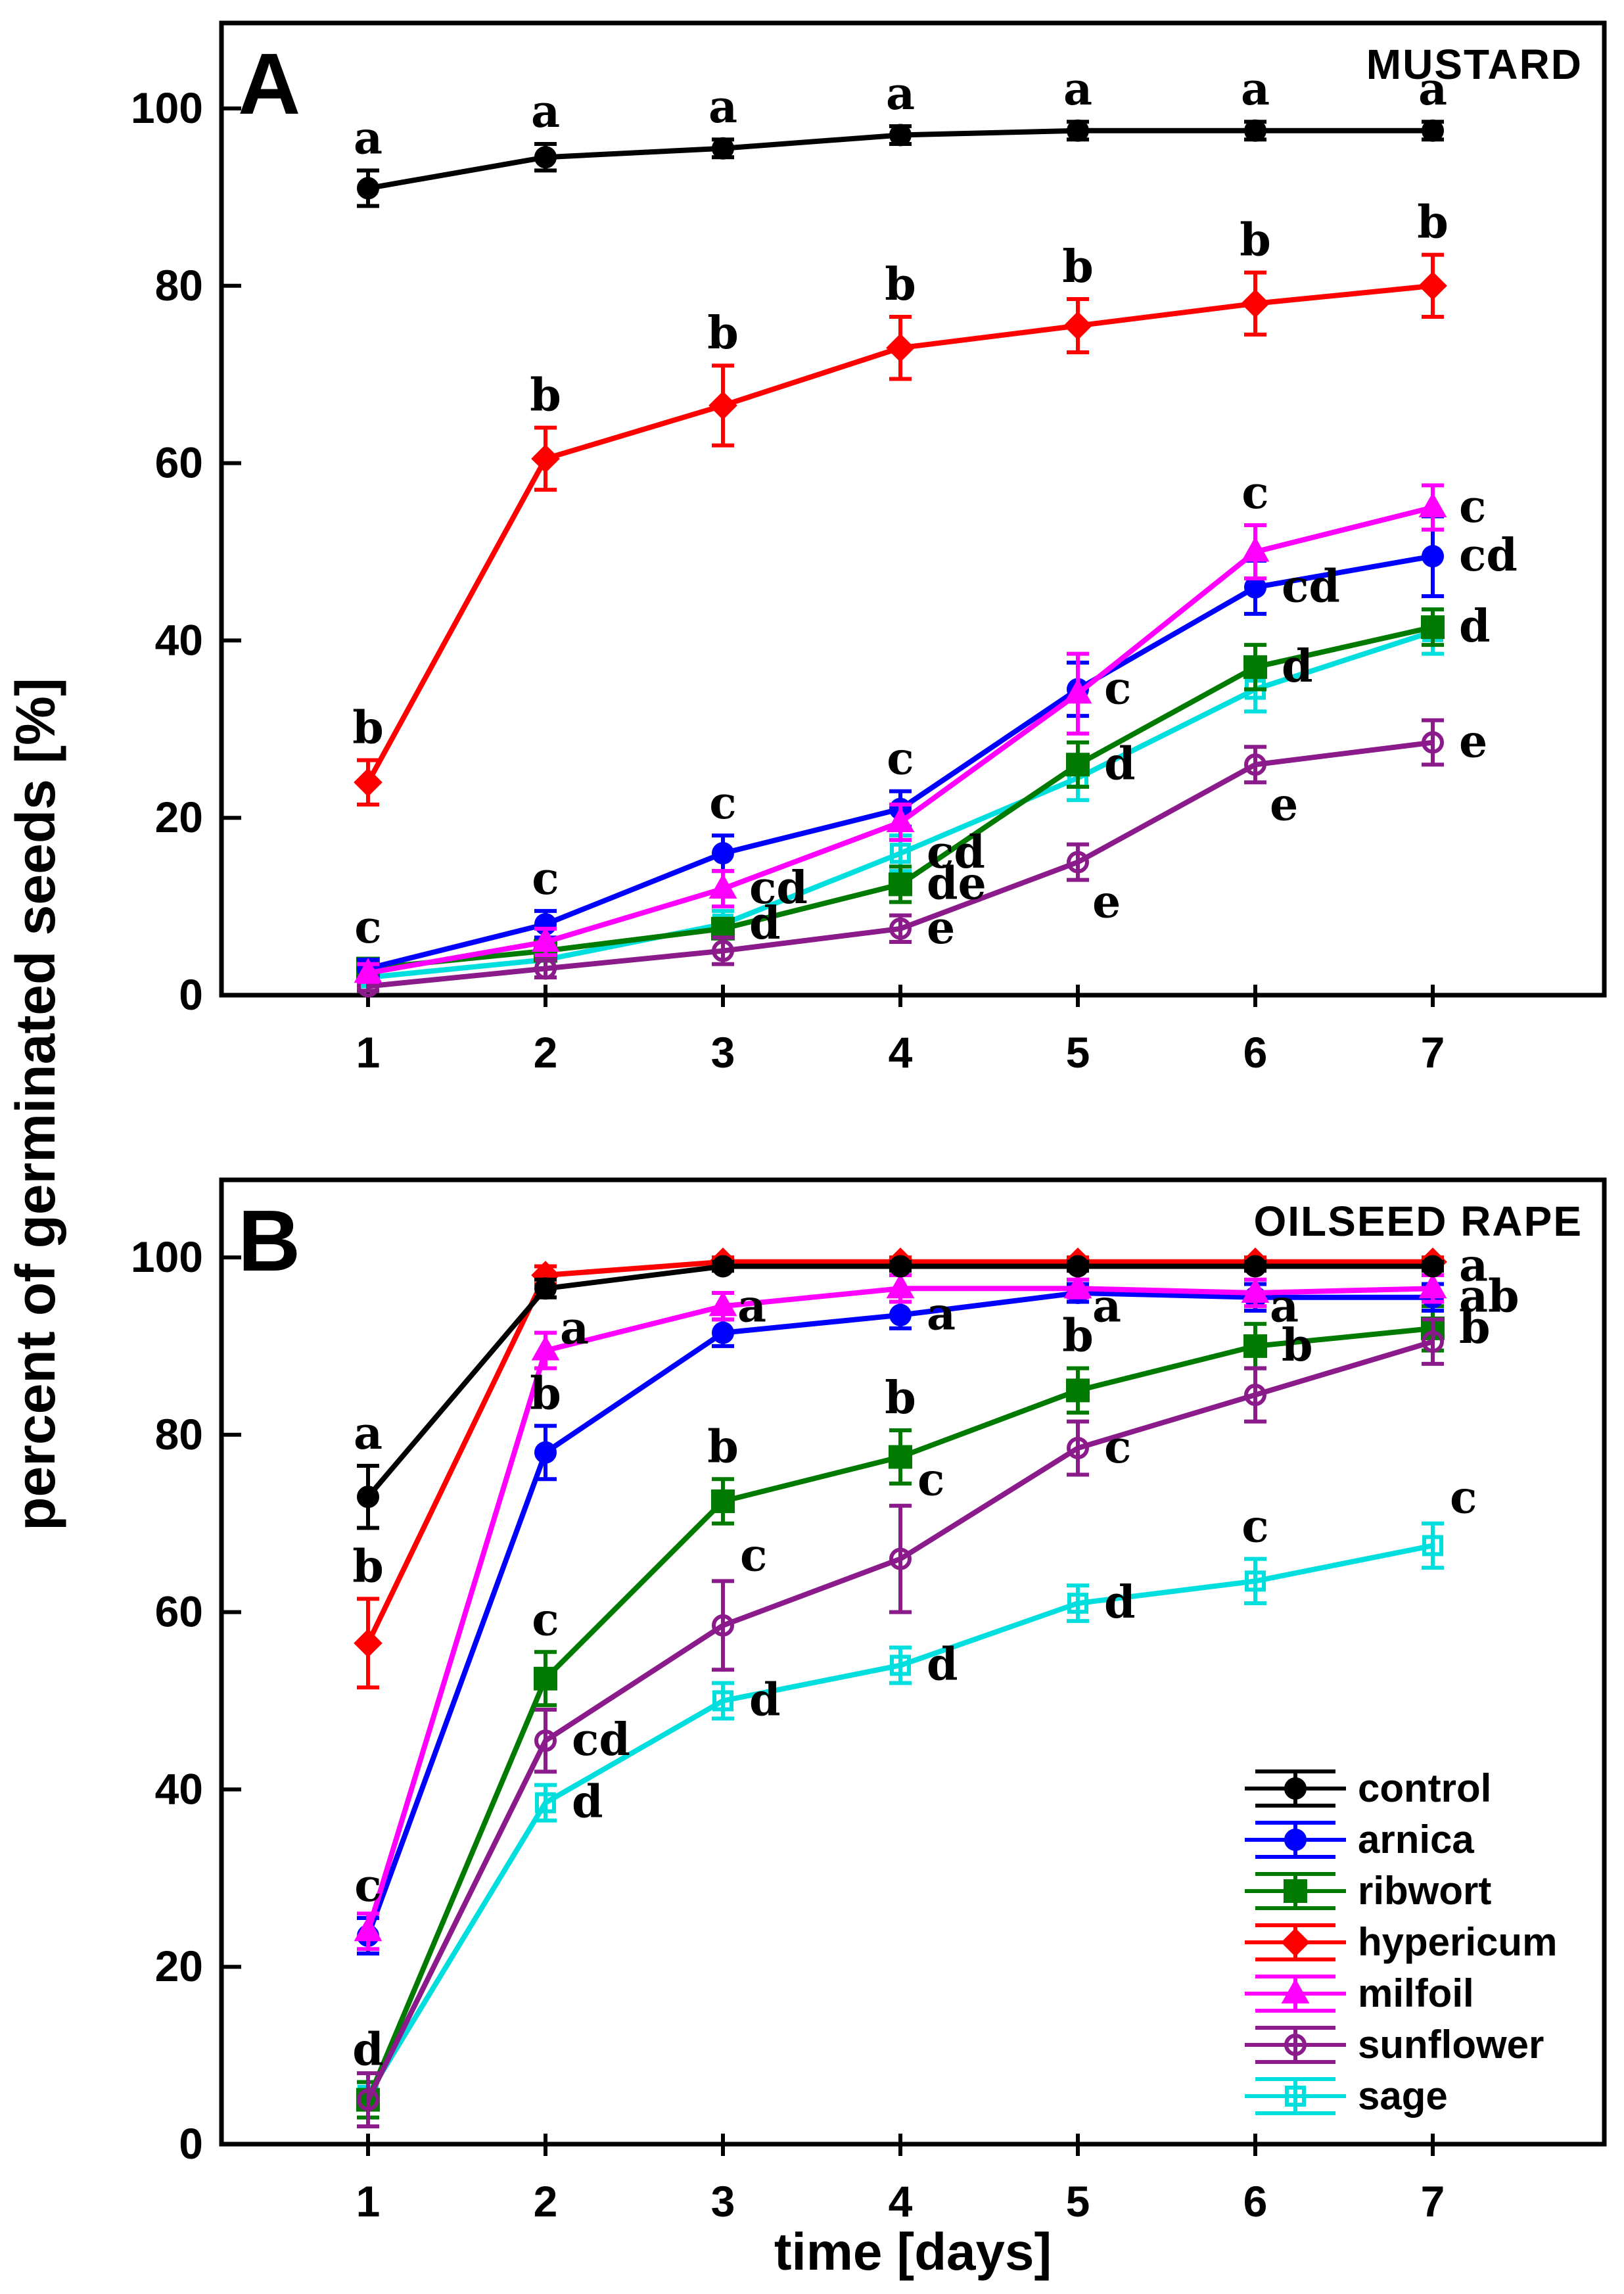 This screenshot has width=1624, height=2294. I want to click on legend-label-milfoil: milfoil, so click(1416, 1993).